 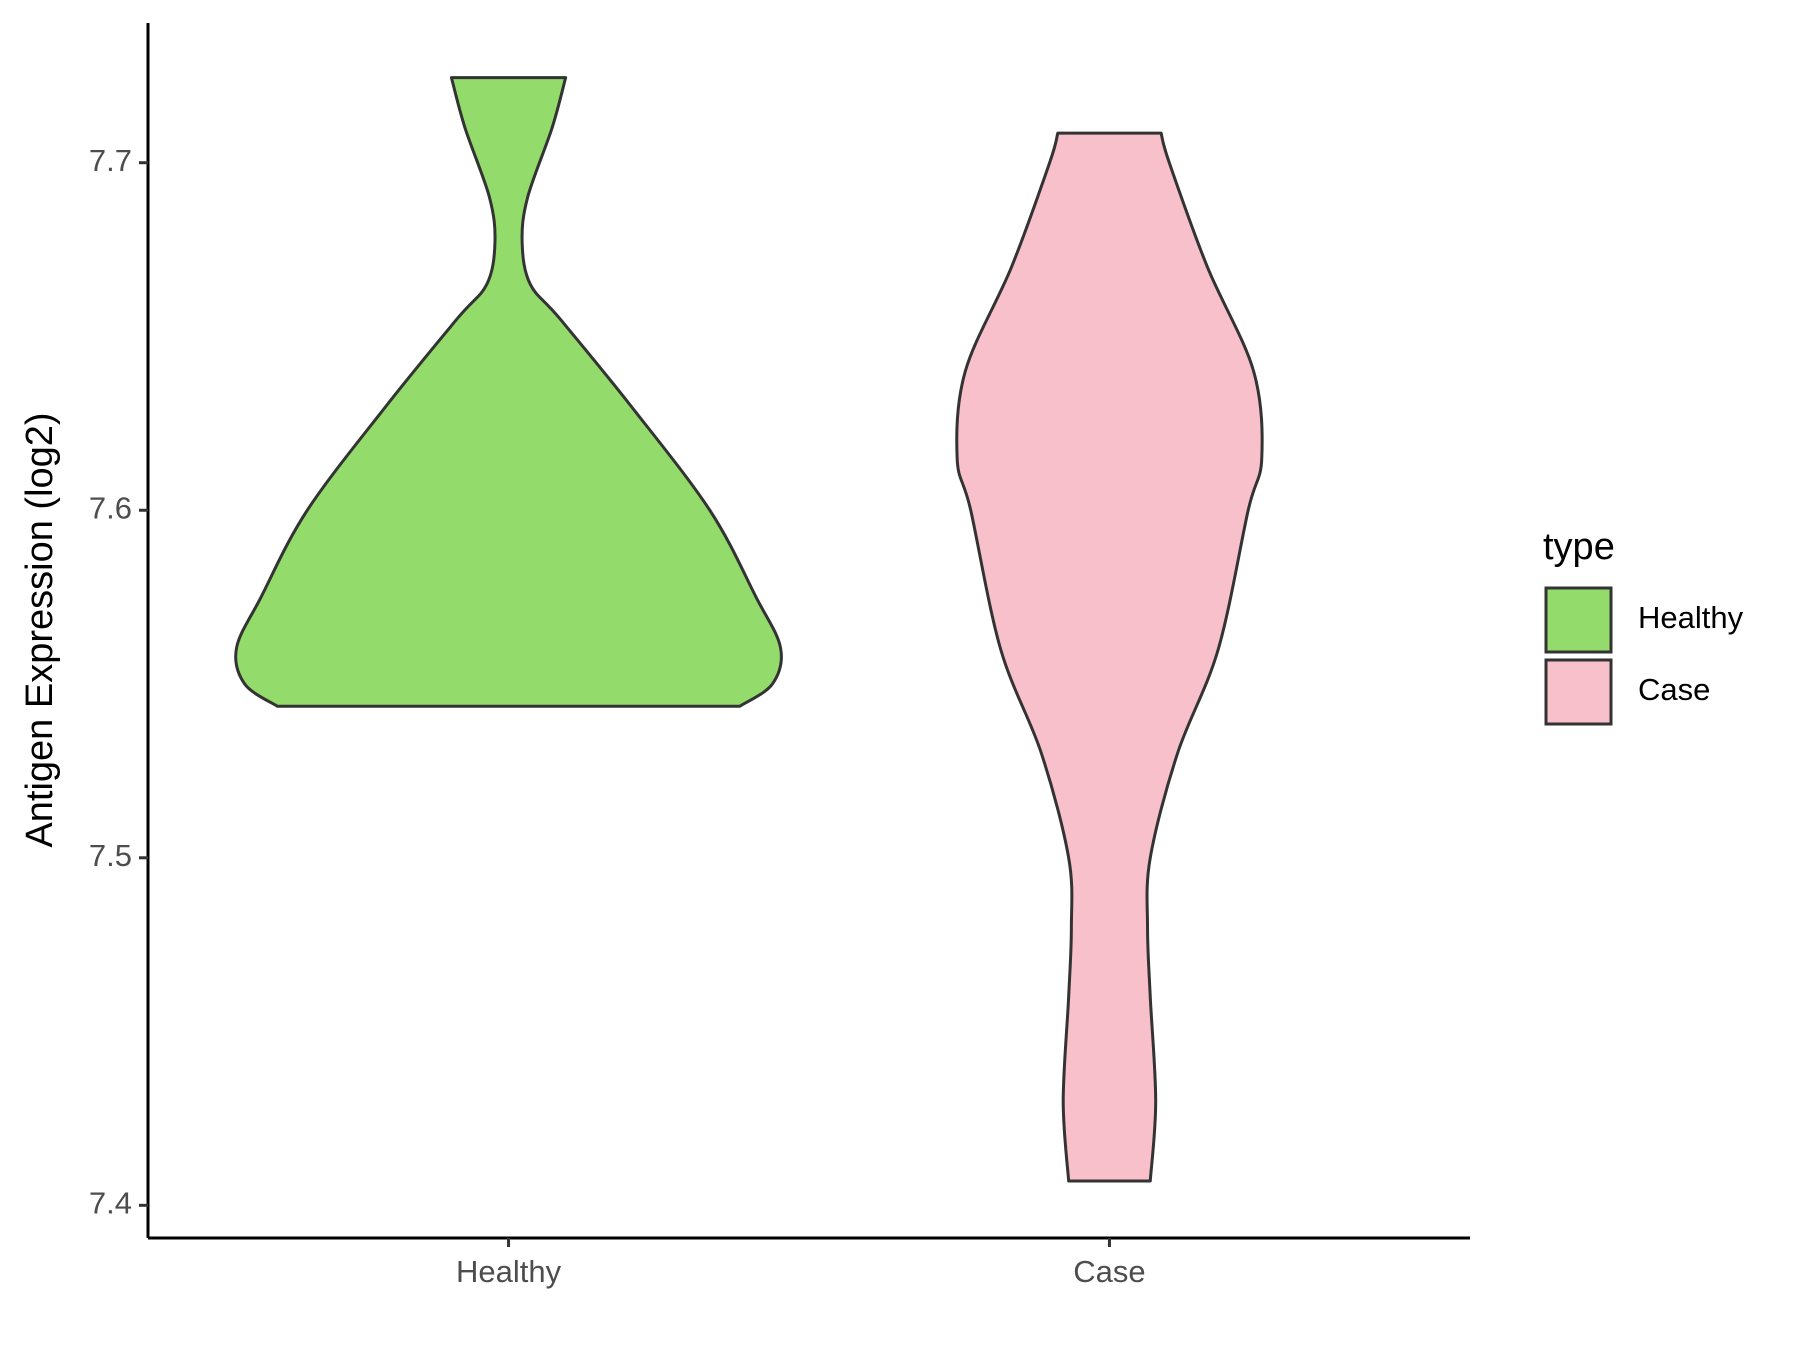 I want to click on y-tick-label: 7.6, so click(x=110, y=507).